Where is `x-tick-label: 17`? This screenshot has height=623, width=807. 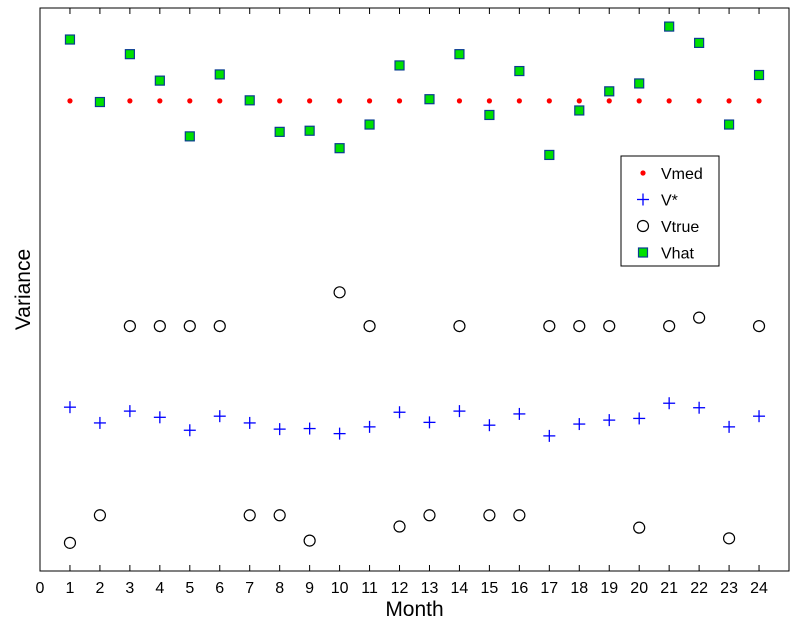
x-tick-label: 17 is located at coordinates (549, 588).